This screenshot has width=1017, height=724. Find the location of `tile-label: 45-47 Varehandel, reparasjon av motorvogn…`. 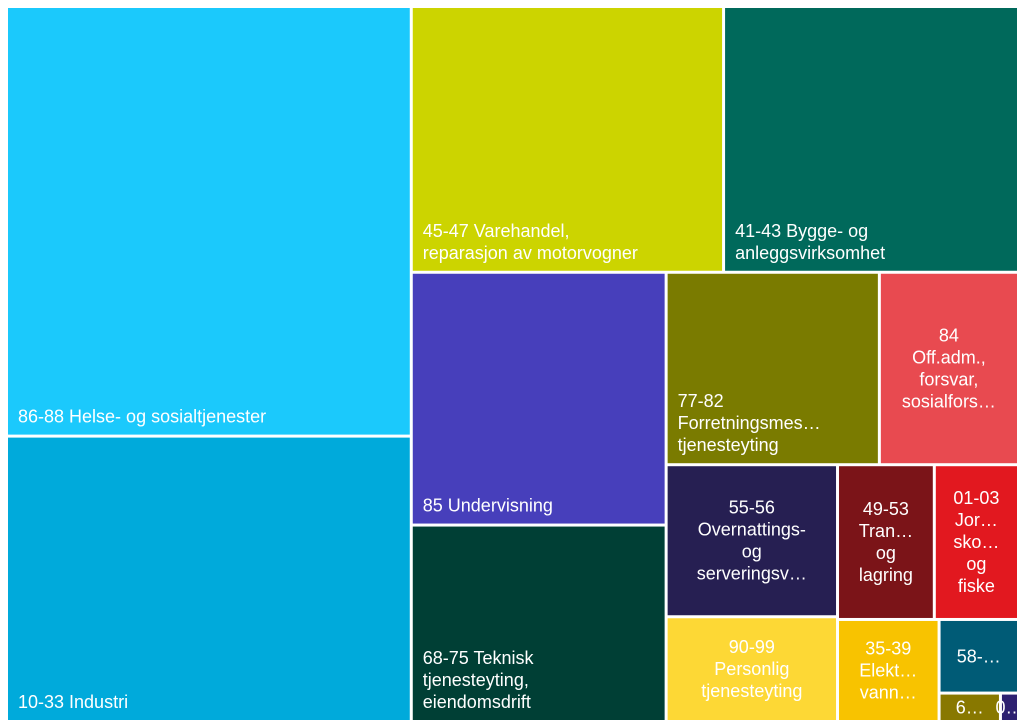

tile-label: 45-47 Varehandel, reparasjon av motorvogn… is located at coordinates (530, 242).